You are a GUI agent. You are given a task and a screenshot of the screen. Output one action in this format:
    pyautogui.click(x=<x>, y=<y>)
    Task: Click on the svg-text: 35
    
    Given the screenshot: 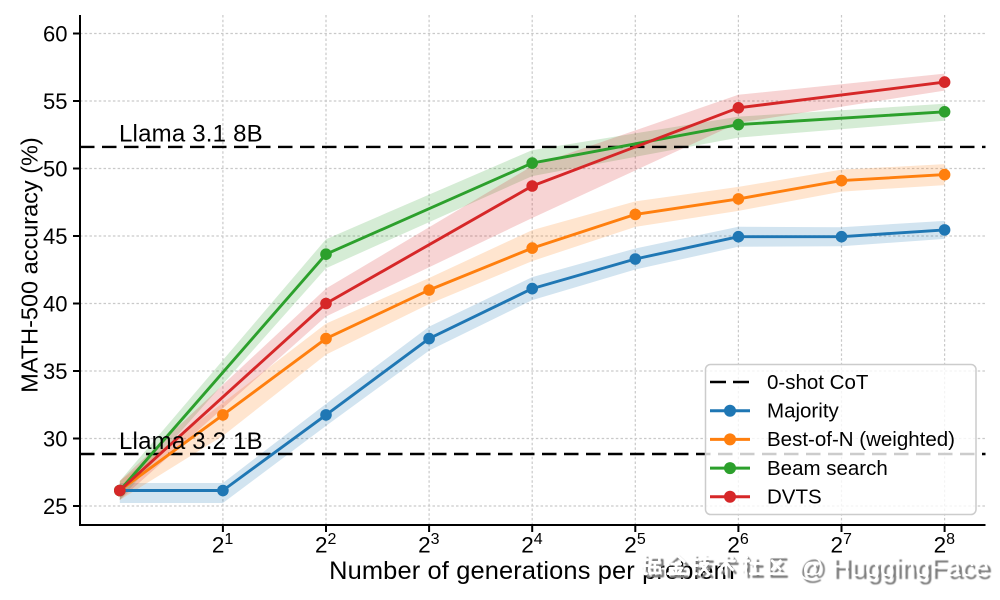 What is the action you would take?
    pyautogui.click(x=55, y=371)
    